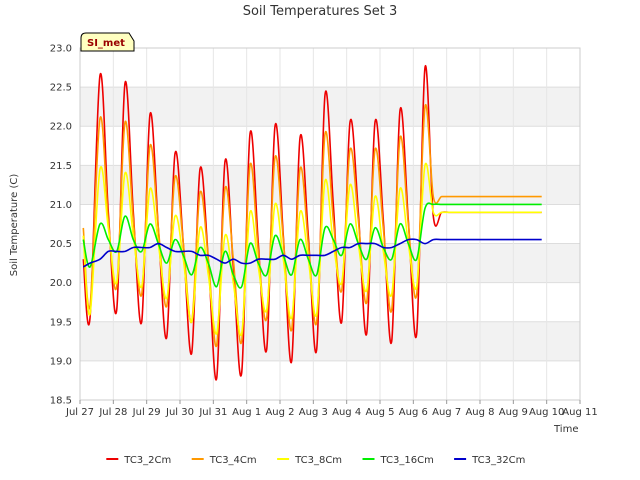 The width and height of the screenshot is (640, 480). Describe the element at coordinates (61, 361) in the screenshot. I see `y-tick-label: 19.0` at that location.